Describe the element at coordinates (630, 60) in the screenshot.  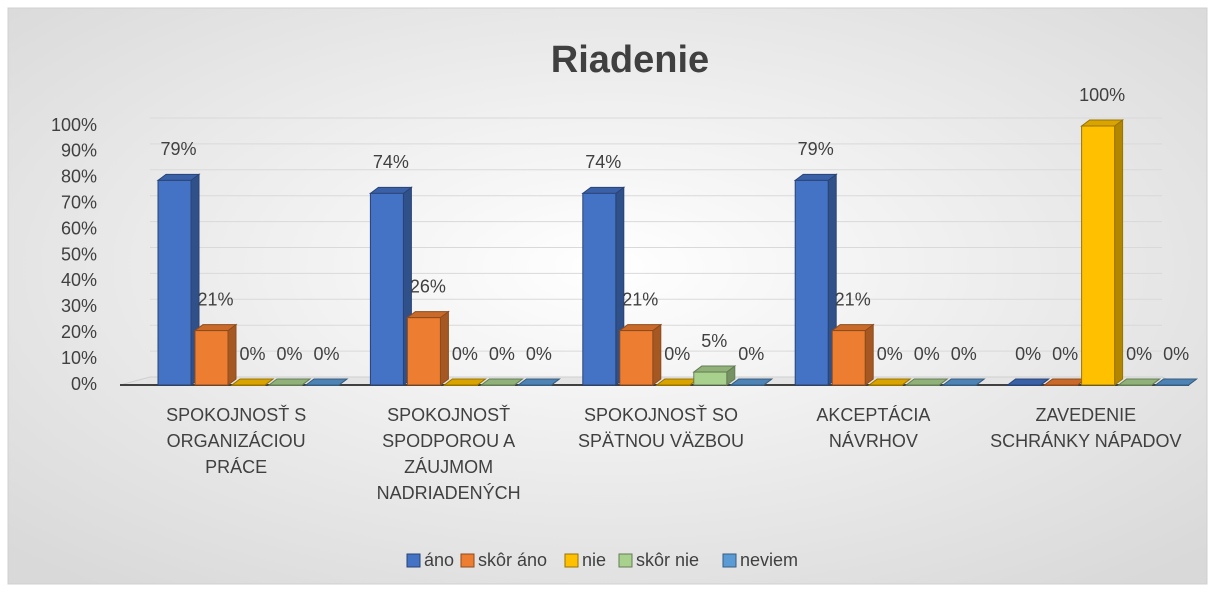
I see `chart-title: Riadenie` at that location.